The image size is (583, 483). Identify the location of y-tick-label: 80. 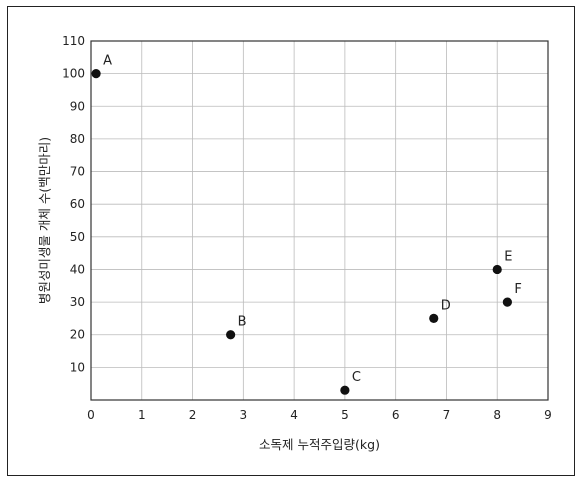
(77, 139).